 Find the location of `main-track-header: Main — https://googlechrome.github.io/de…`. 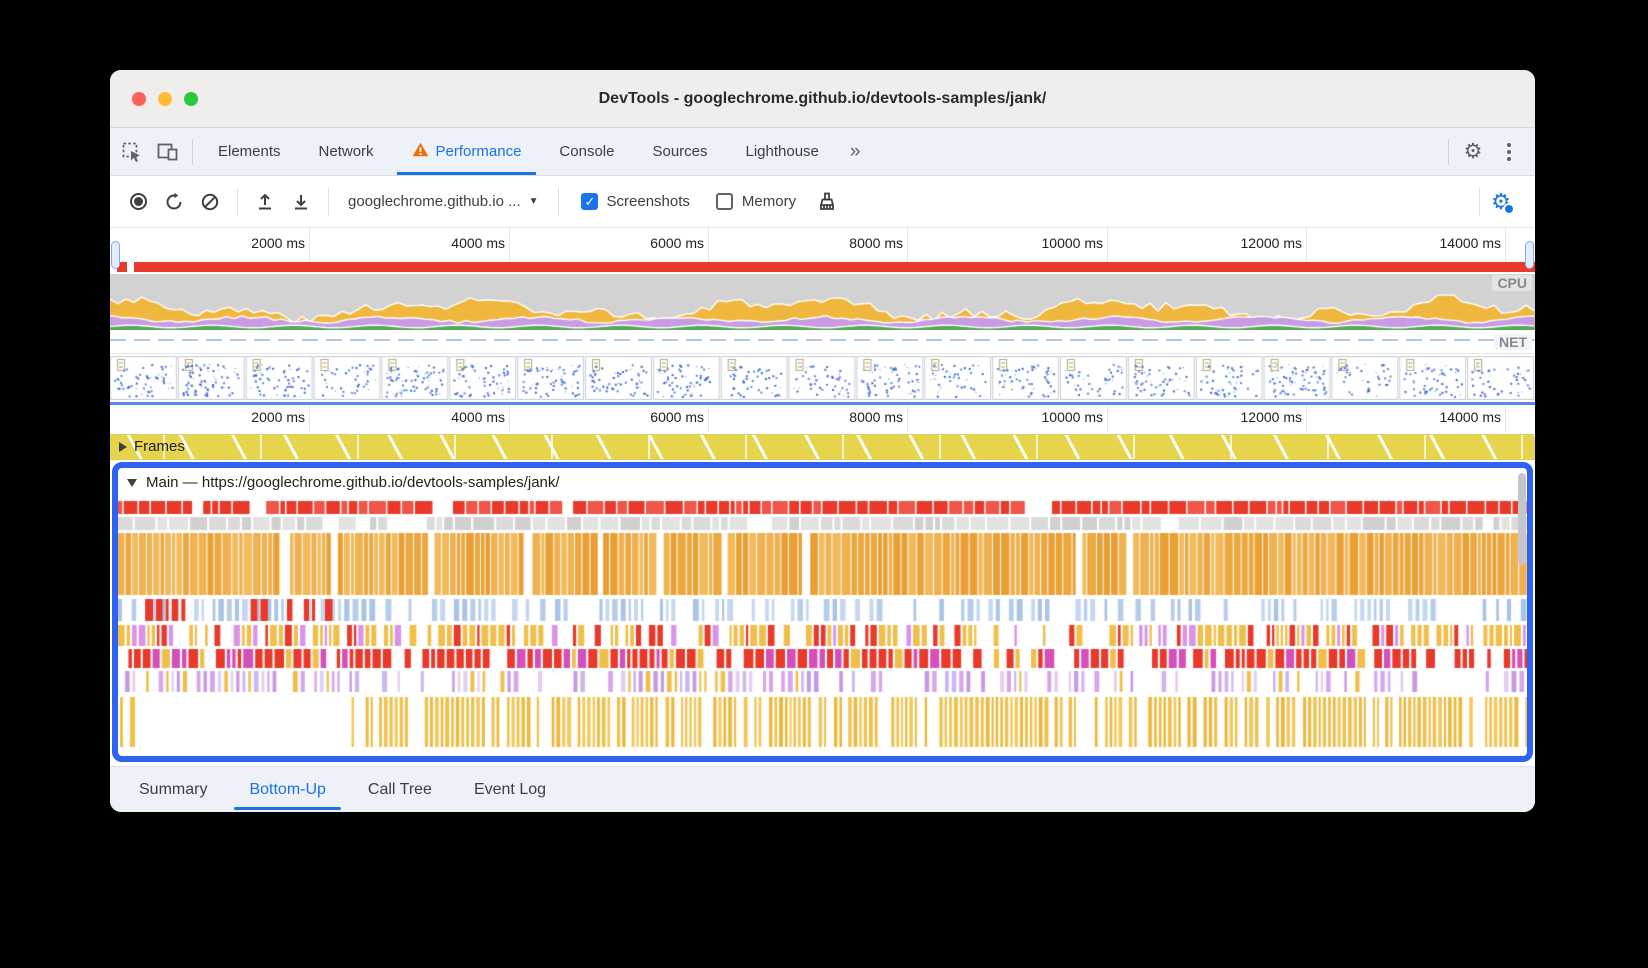

main-track-header: Main — https://googlechrome.github.io/de… is located at coordinates (822, 482).